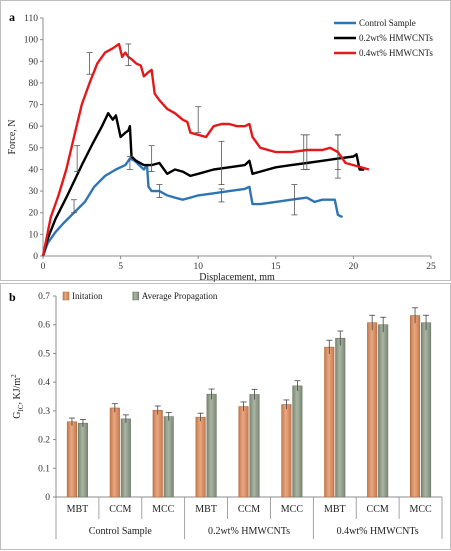 The image size is (451, 551). I want to click on legend-label-3: 0.4wt% HMWCNTs, so click(396, 53).